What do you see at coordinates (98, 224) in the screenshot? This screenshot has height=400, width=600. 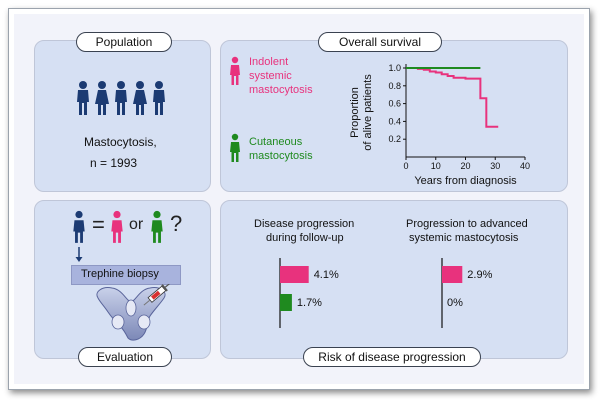 I see `equals-sign: =` at bounding box center [98, 224].